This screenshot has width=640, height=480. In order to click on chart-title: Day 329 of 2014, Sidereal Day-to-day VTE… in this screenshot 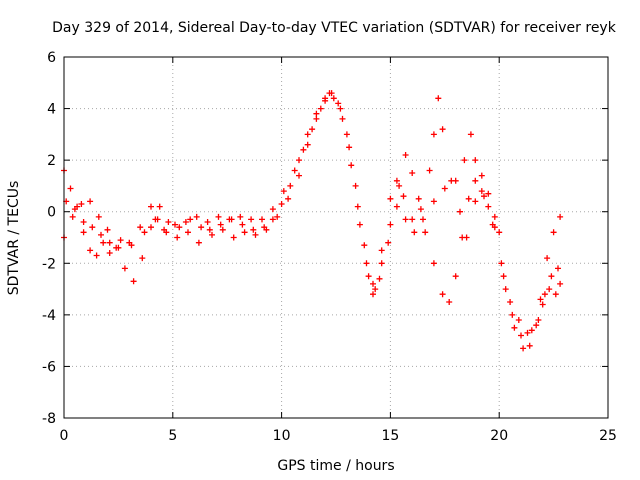, I will do `click(334, 28)`.